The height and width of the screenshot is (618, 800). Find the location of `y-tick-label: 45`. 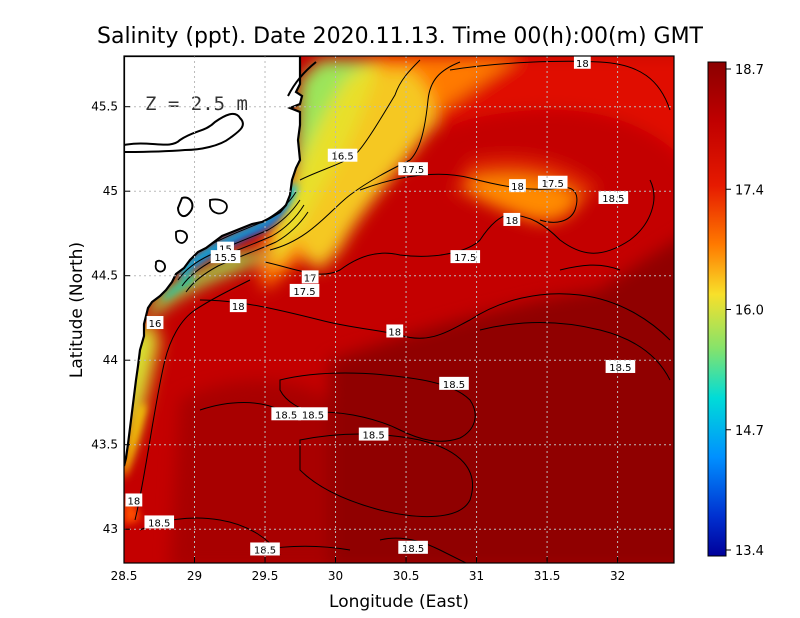

y-tick-label: 45 is located at coordinates (110, 191).